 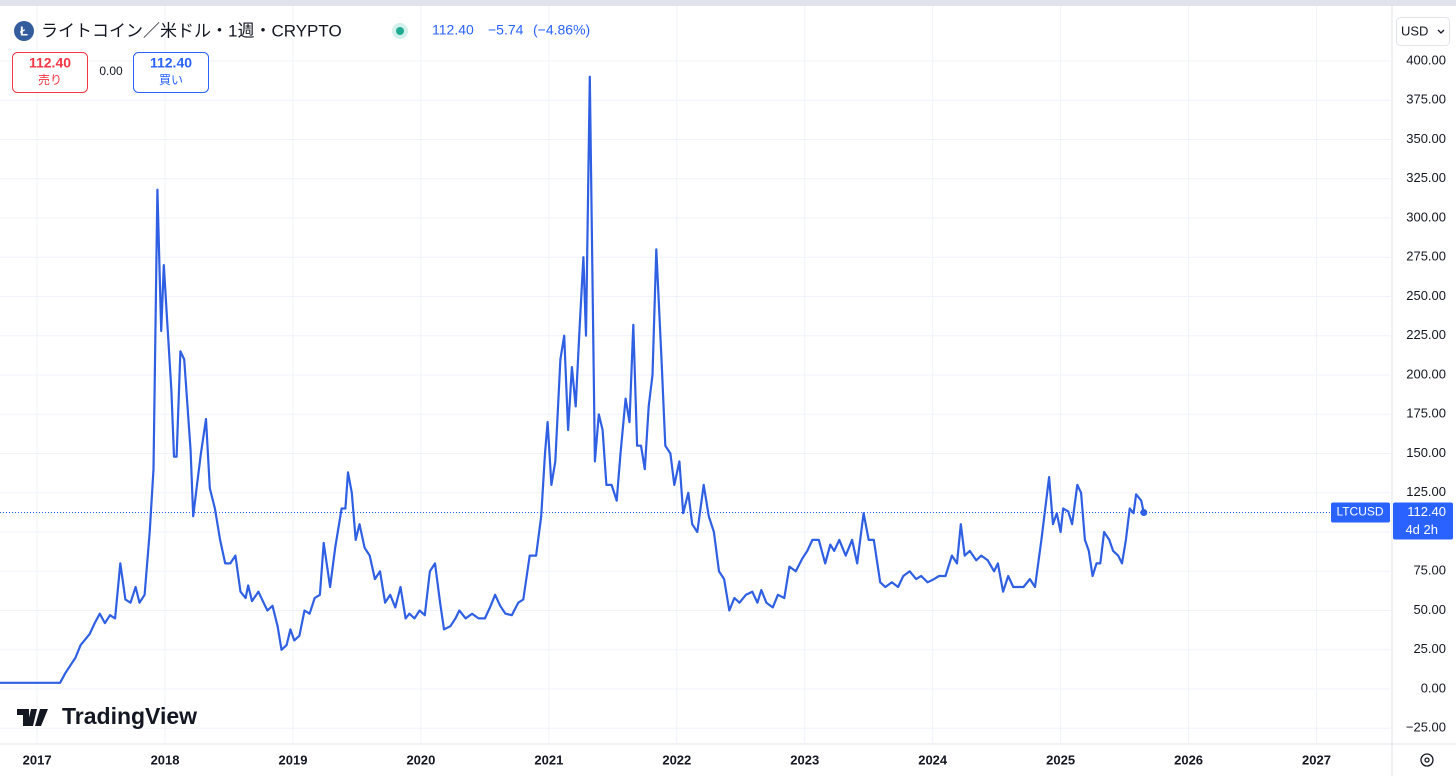 What do you see at coordinates (1426, 334) in the screenshot?
I see `y-tick-label: 225.00` at bounding box center [1426, 334].